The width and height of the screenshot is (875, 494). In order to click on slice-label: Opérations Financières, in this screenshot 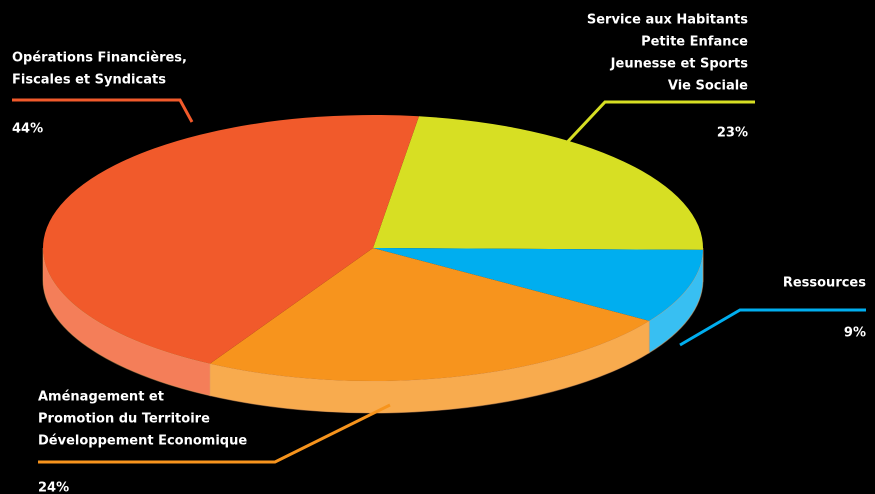, I will do `click(99, 58)`.